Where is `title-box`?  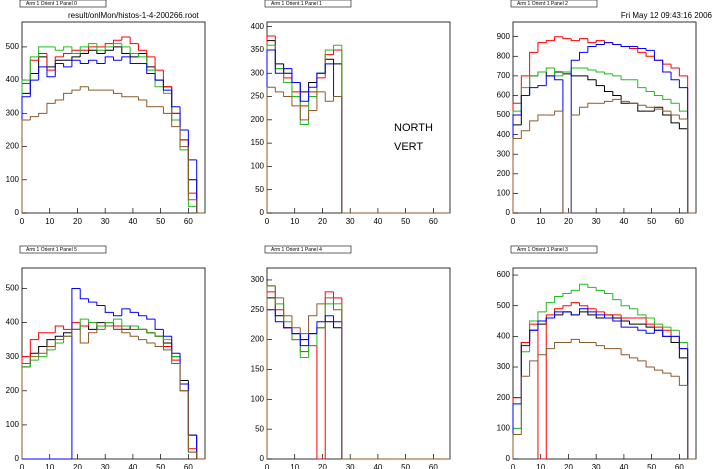
title-box is located at coordinates (308, 249).